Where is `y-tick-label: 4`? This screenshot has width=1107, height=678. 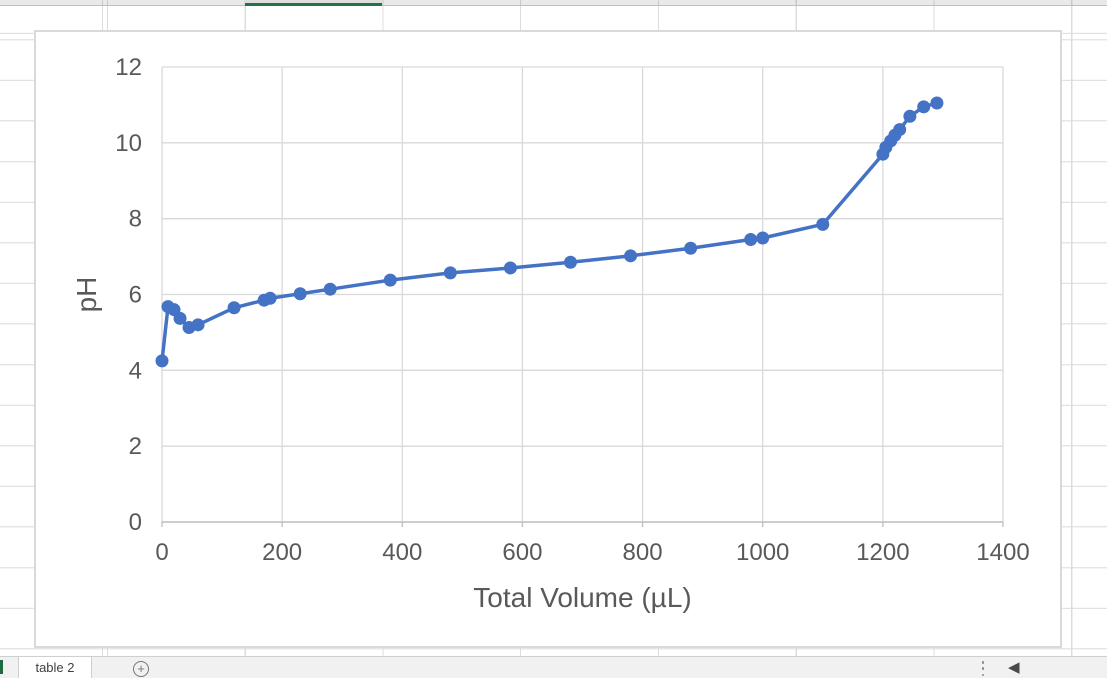 y-tick-label: 4 is located at coordinates (135, 370).